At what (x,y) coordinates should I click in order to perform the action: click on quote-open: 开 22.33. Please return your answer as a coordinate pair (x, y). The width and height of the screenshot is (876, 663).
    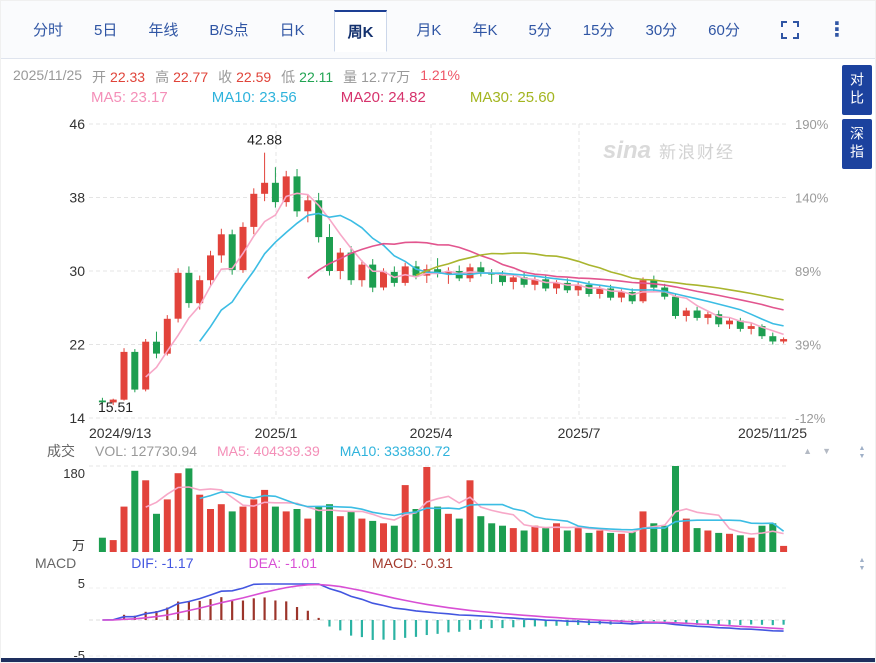
    Looking at the image, I should click on (119, 77).